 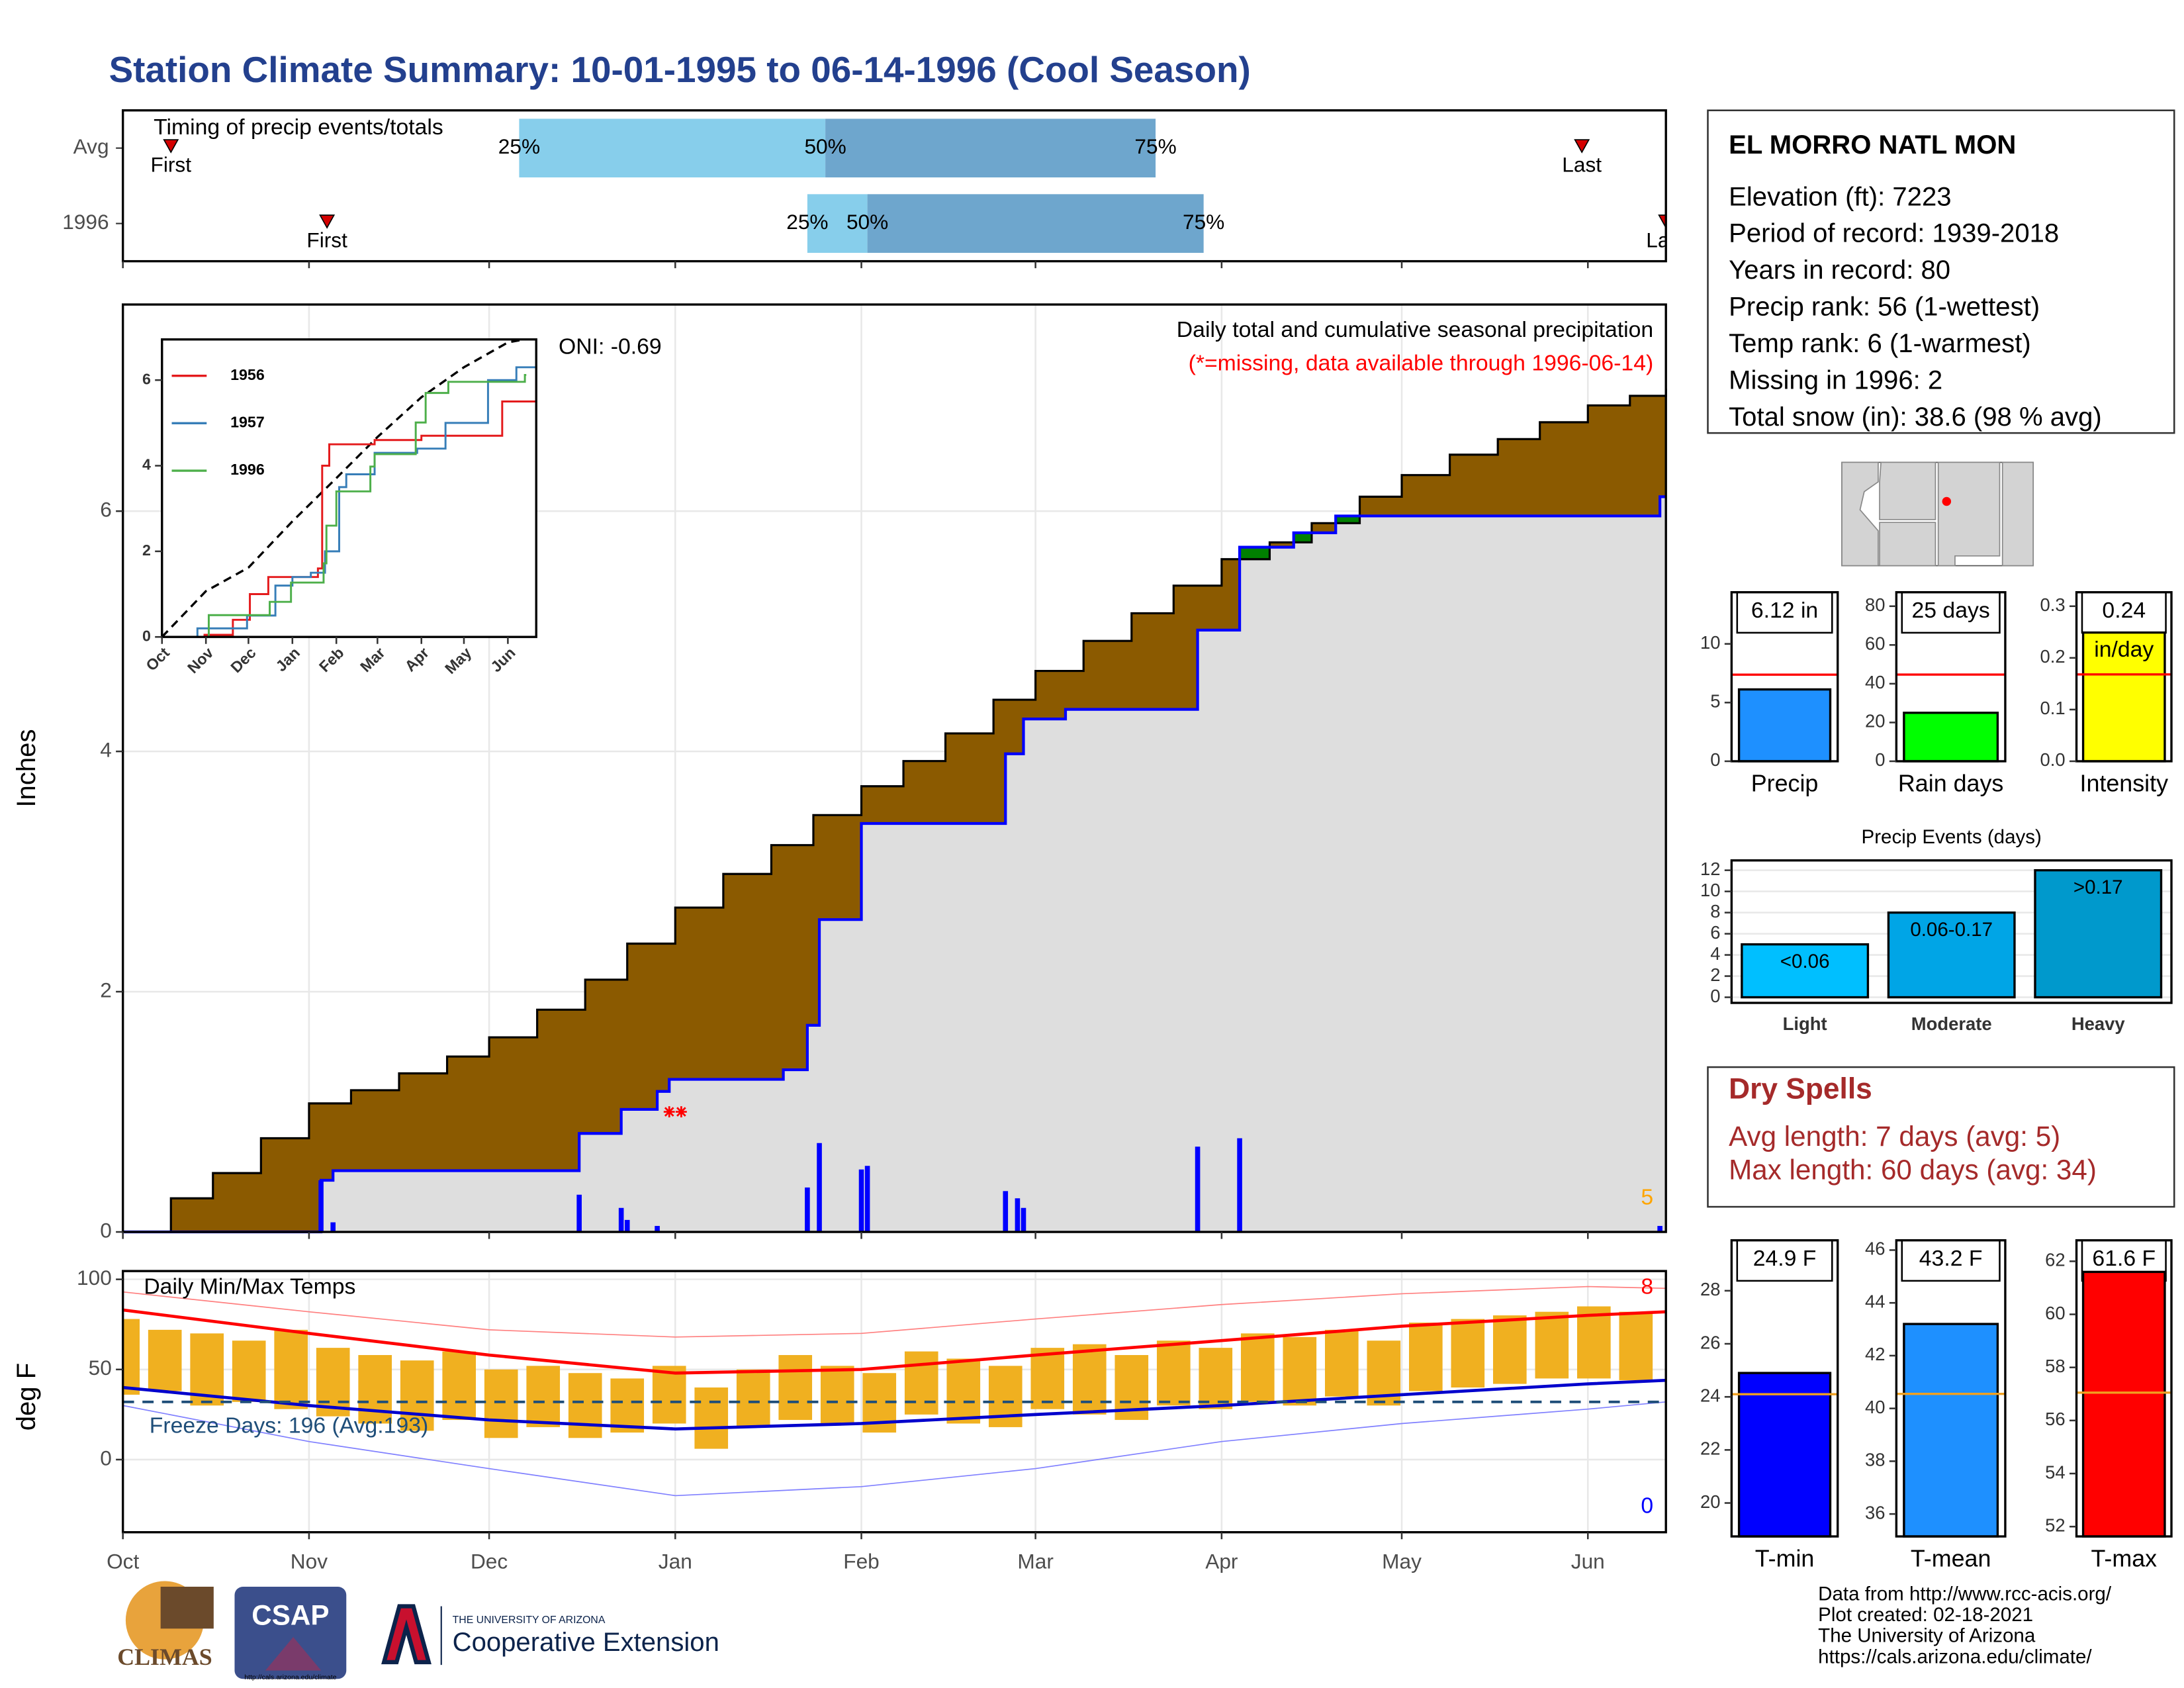 What do you see at coordinates (26, 768) in the screenshot?
I see `y-axis-label: Inches` at bounding box center [26, 768].